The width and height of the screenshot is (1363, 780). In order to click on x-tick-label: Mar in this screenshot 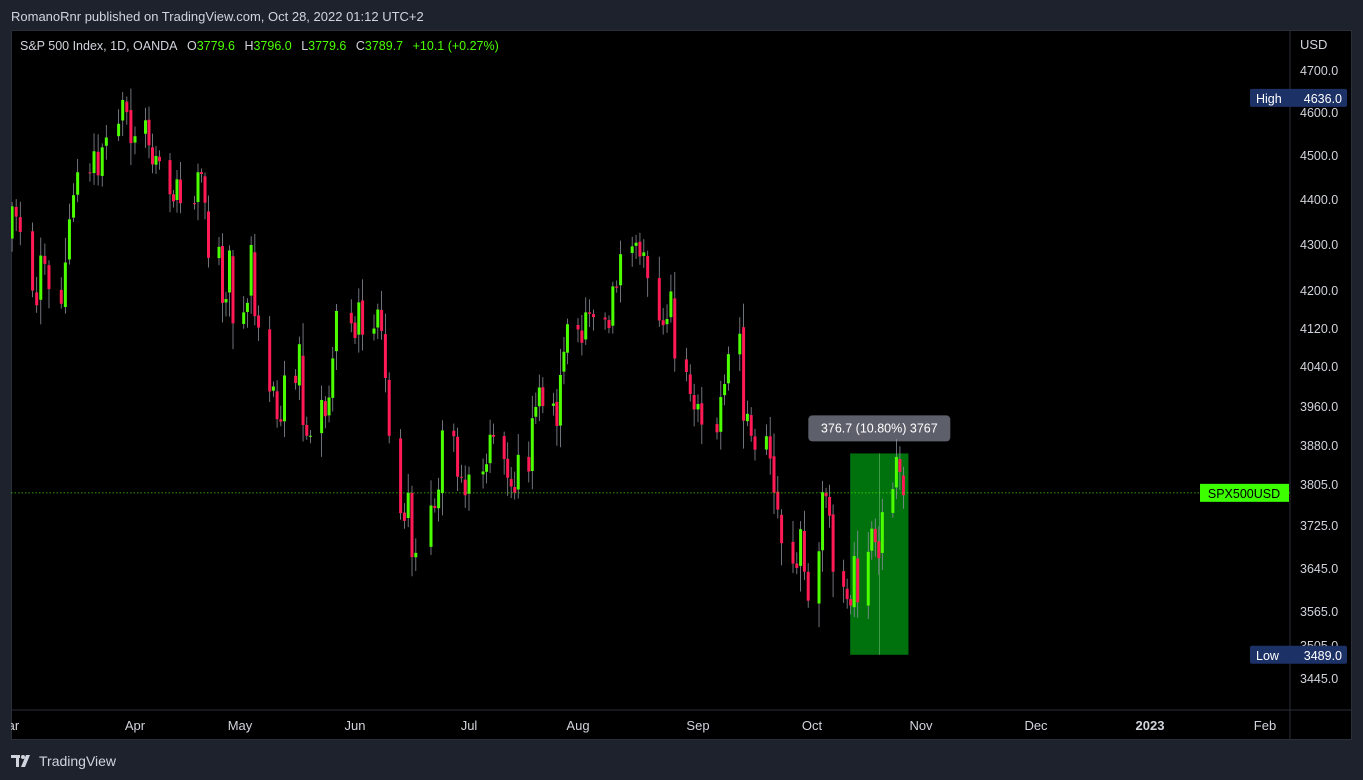, I will do `click(15, 725)`.